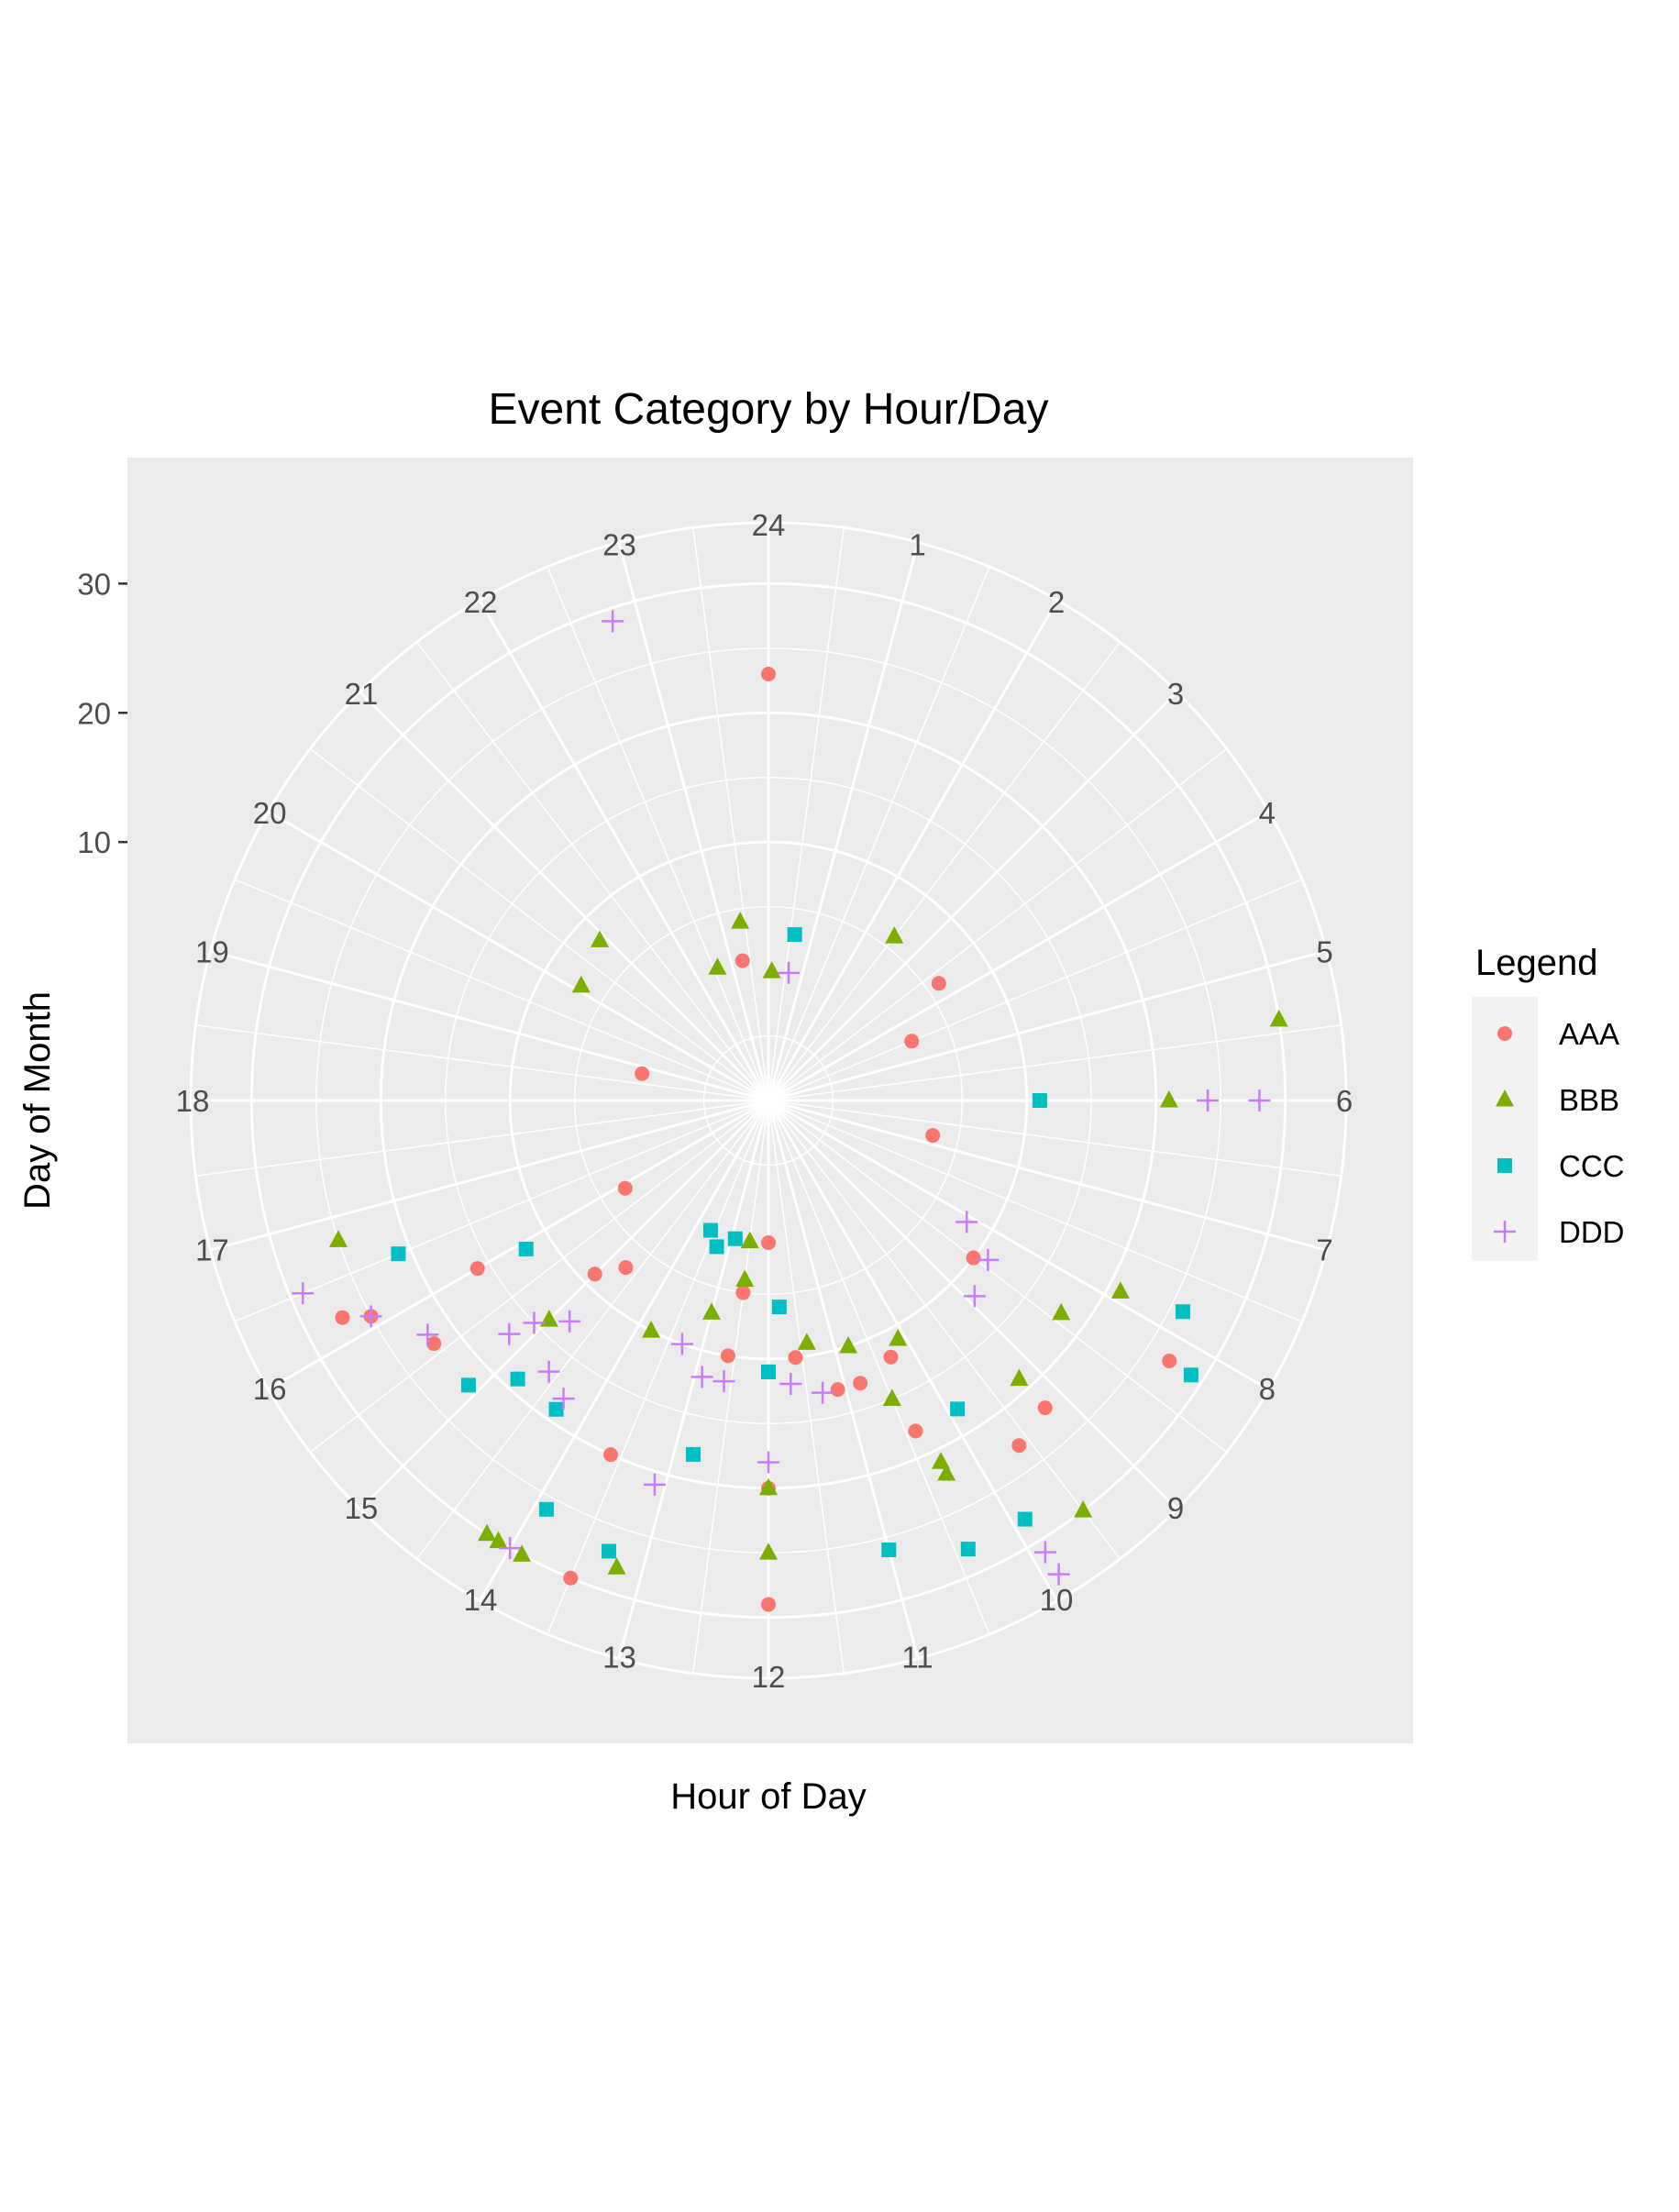 This screenshot has width=1679, height=2212. I want to click on hour-tick-label: 23, so click(619, 544).